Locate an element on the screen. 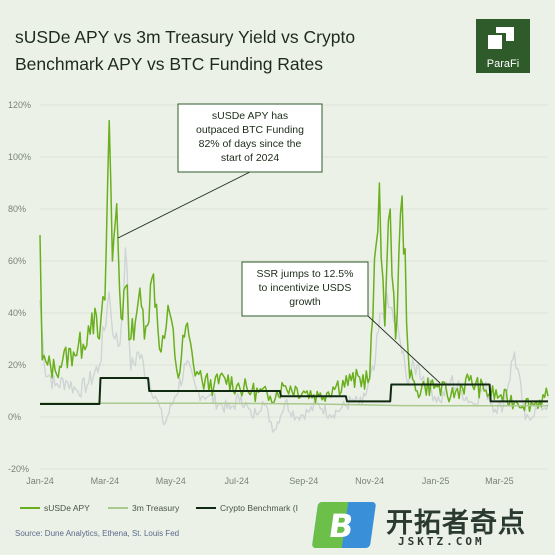 This screenshot has height=555, width=555. watermark-chinese-text: 开拓者奇点 is located at coordinates (456, 523).